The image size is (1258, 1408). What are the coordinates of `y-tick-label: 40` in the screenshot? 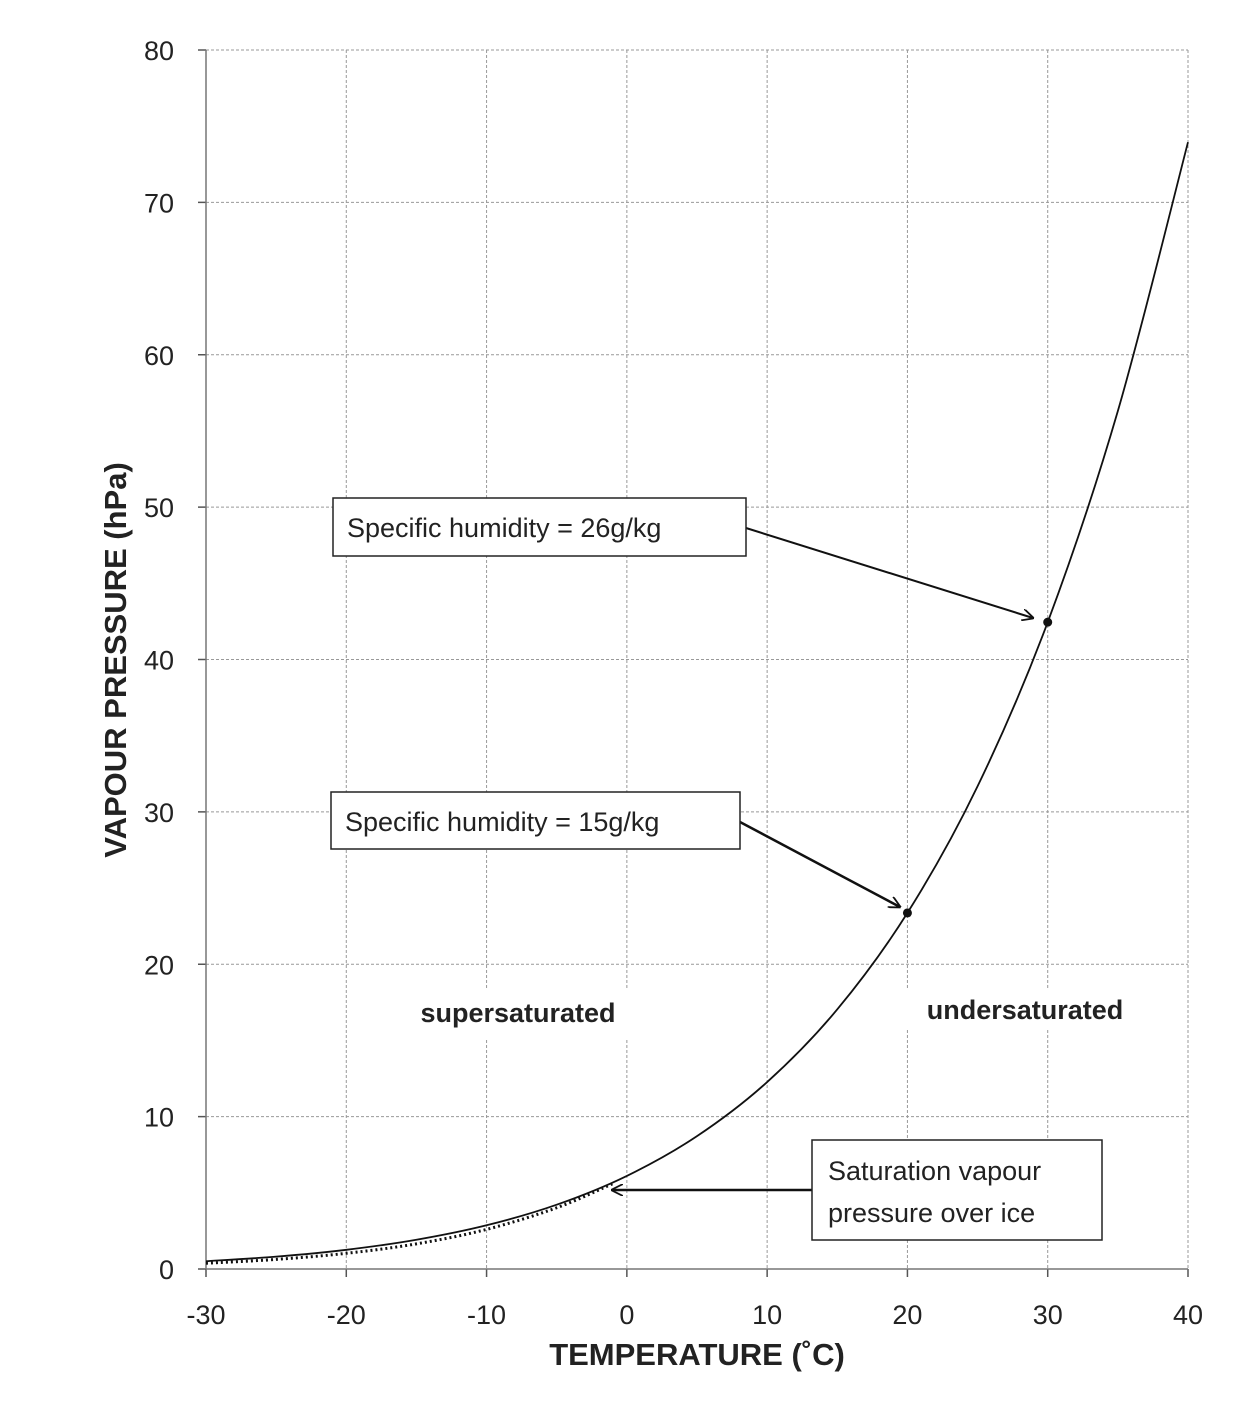 It's located at (159, 661).